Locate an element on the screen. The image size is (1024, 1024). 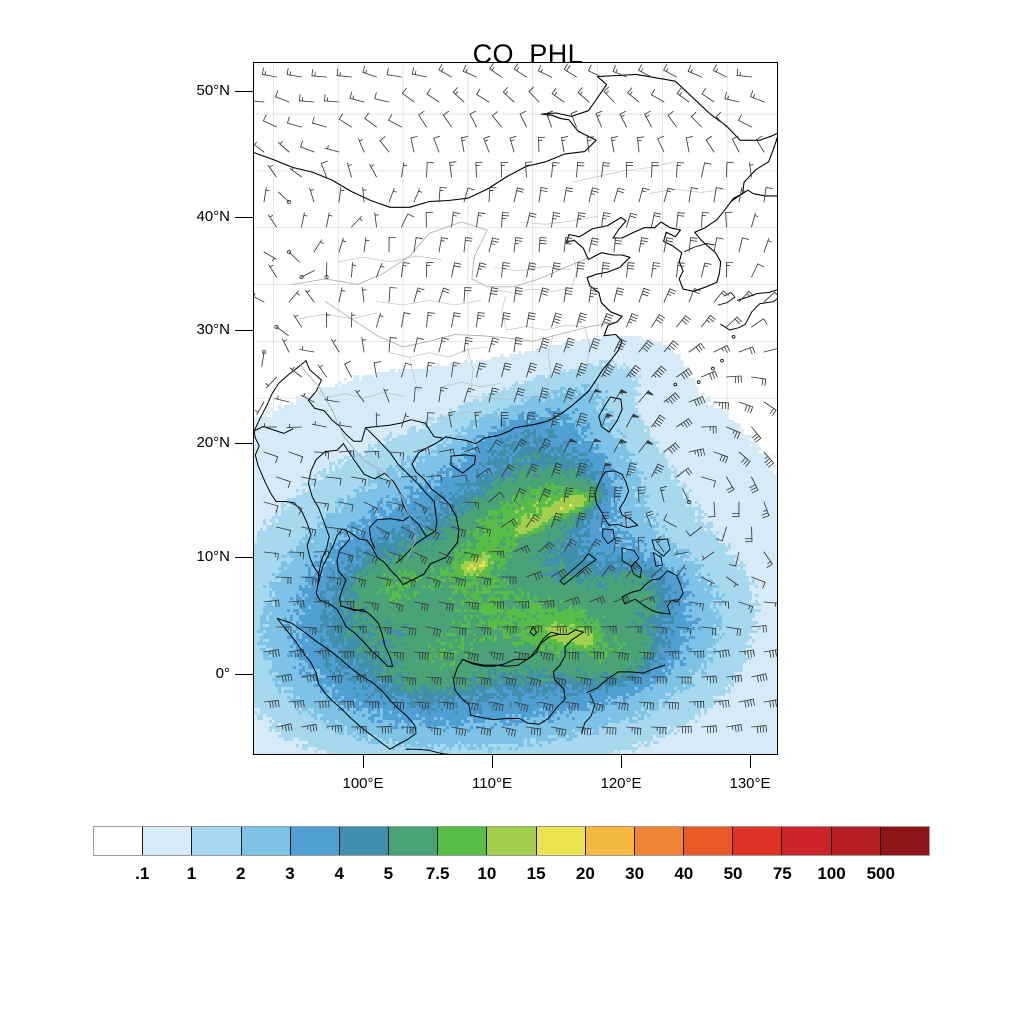
province-borders is located at coordinates (513, 292).